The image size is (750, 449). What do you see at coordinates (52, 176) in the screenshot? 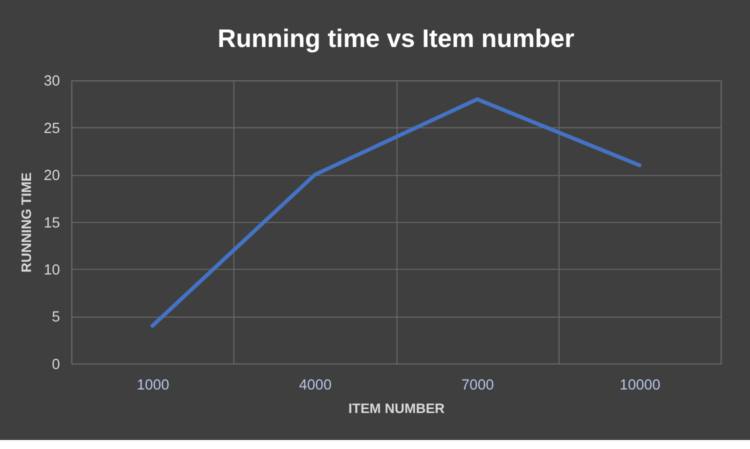
I see `y-tick-label: 20` at bounding box center [52, 176].